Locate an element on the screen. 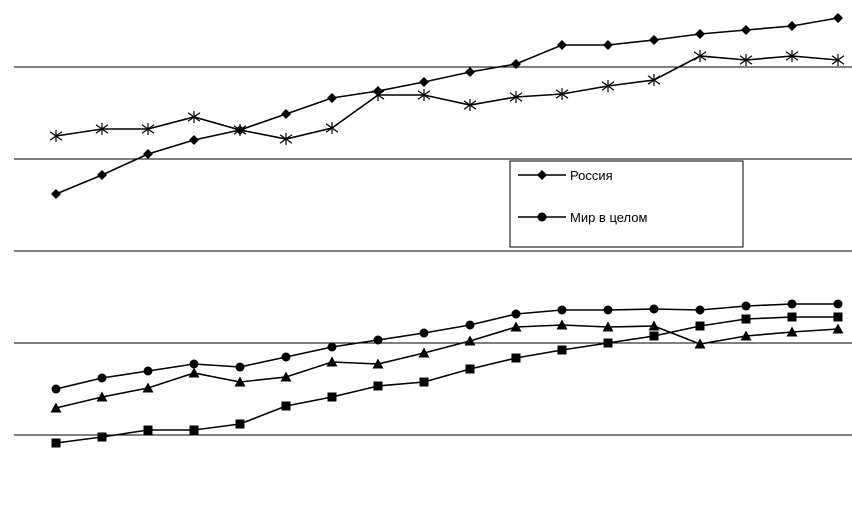 This screenshot has width=852, height=520. legend-label-russia: Россия is located at coordinates (591, 175).